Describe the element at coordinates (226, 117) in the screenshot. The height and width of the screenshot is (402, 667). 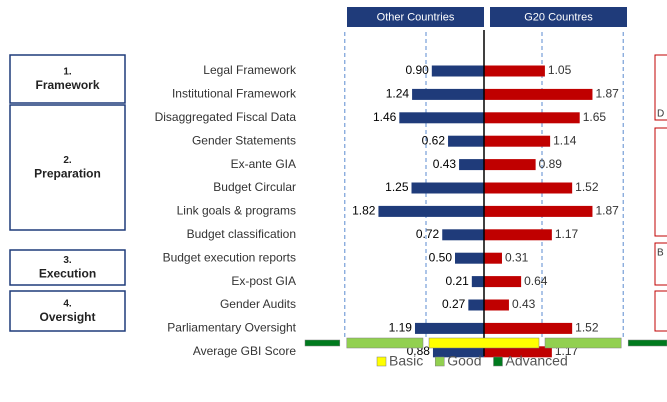
I see `category-label: Disaggregated Fiscal Data` at that location.